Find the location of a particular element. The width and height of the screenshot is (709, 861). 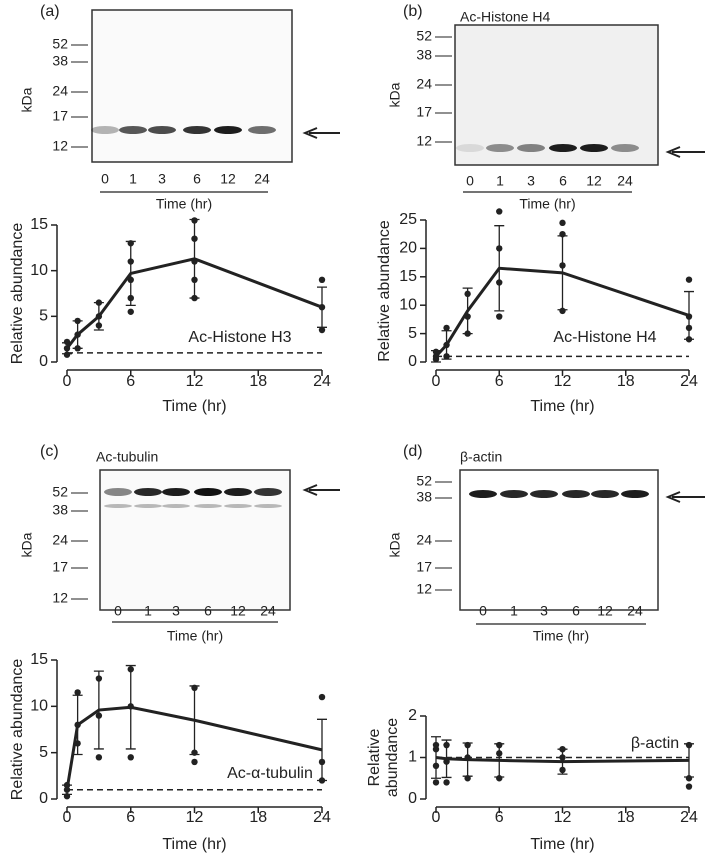

marker-label: 52 is located at coordinates (424, 36).